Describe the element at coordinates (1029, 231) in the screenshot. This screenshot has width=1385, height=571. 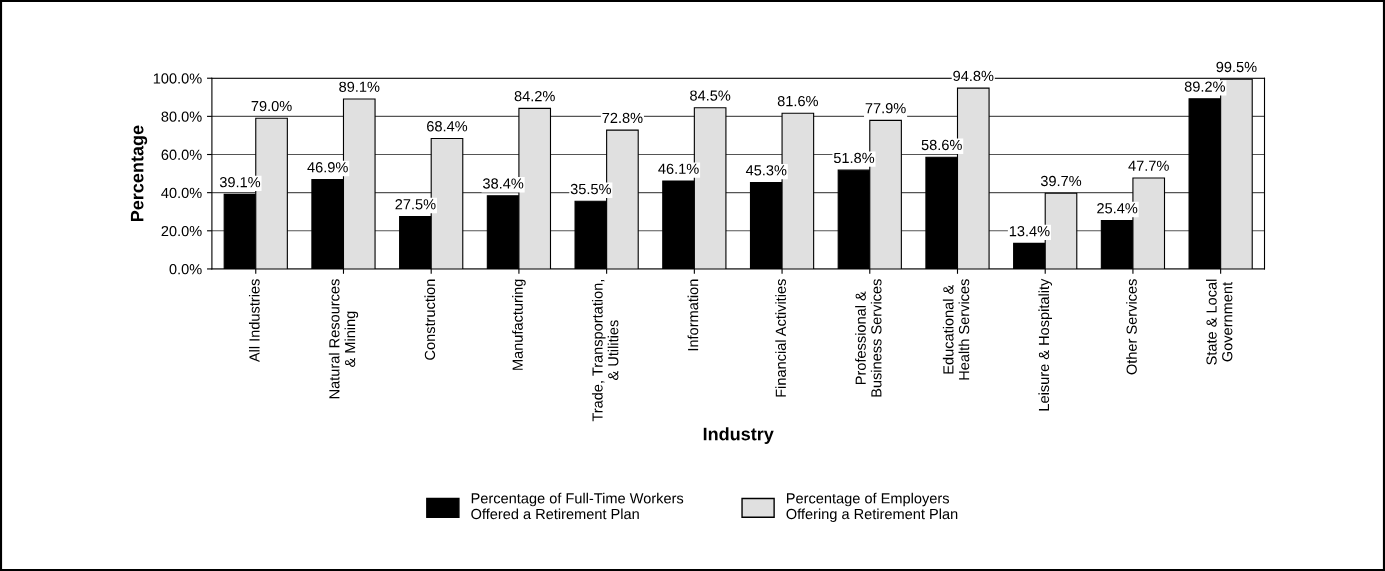
I see `data-label: 13.4%` at that location.